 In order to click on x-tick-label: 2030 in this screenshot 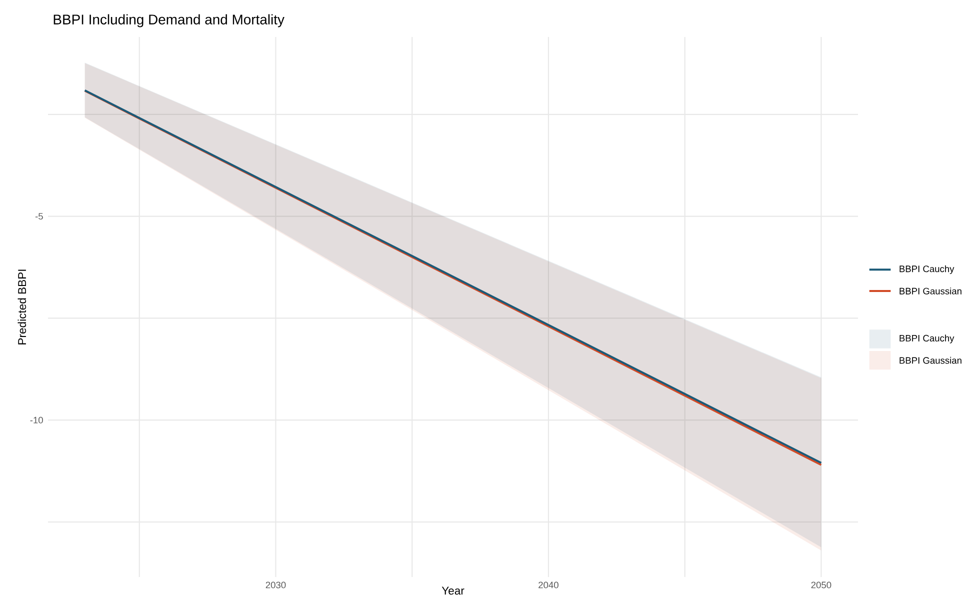, I will do `click(276, 585)`.